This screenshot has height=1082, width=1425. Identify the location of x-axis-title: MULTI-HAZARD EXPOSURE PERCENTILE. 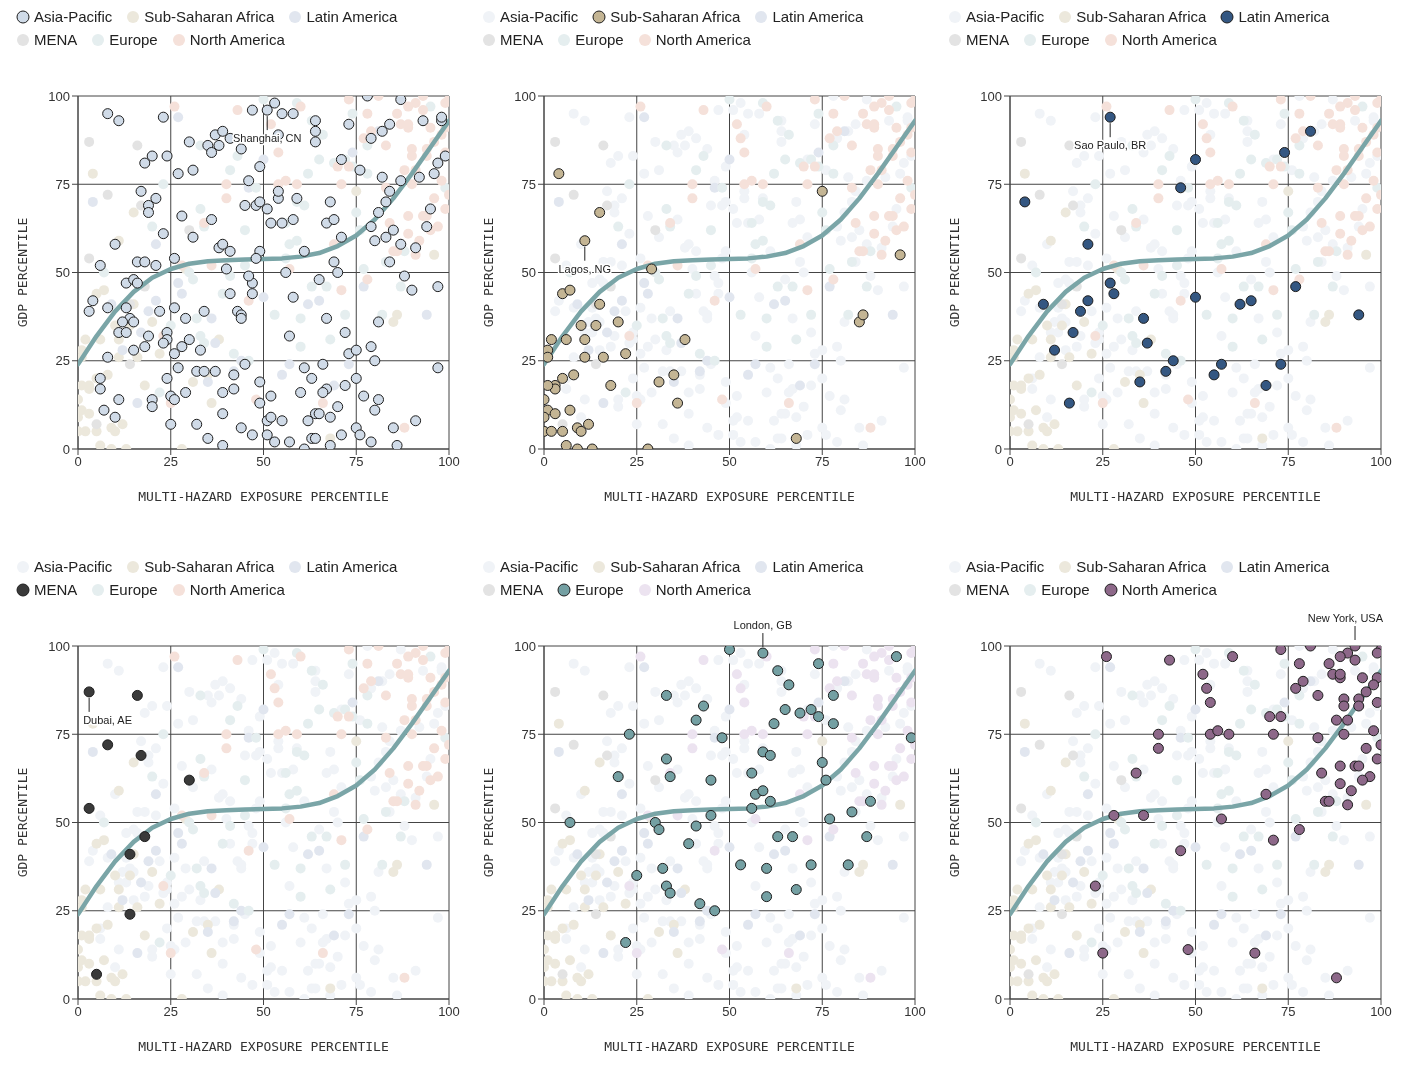
(1195, 496).